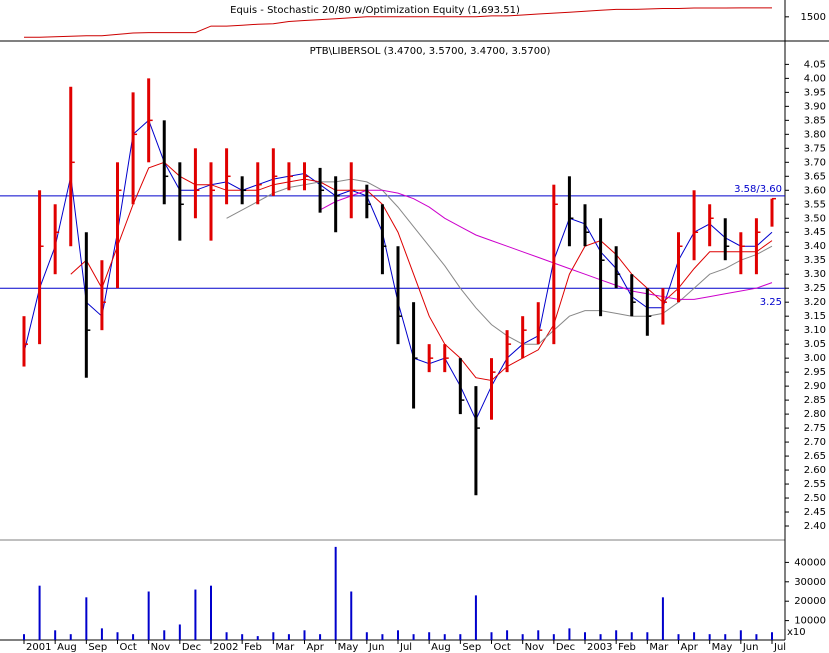 Image resolution: width=829 pixels, height=653 pixels. I want to click on y-tick-label: 3.45, so click(815, 232).